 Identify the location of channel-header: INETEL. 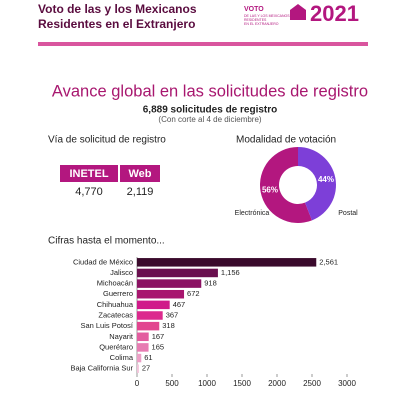
(88, 174).